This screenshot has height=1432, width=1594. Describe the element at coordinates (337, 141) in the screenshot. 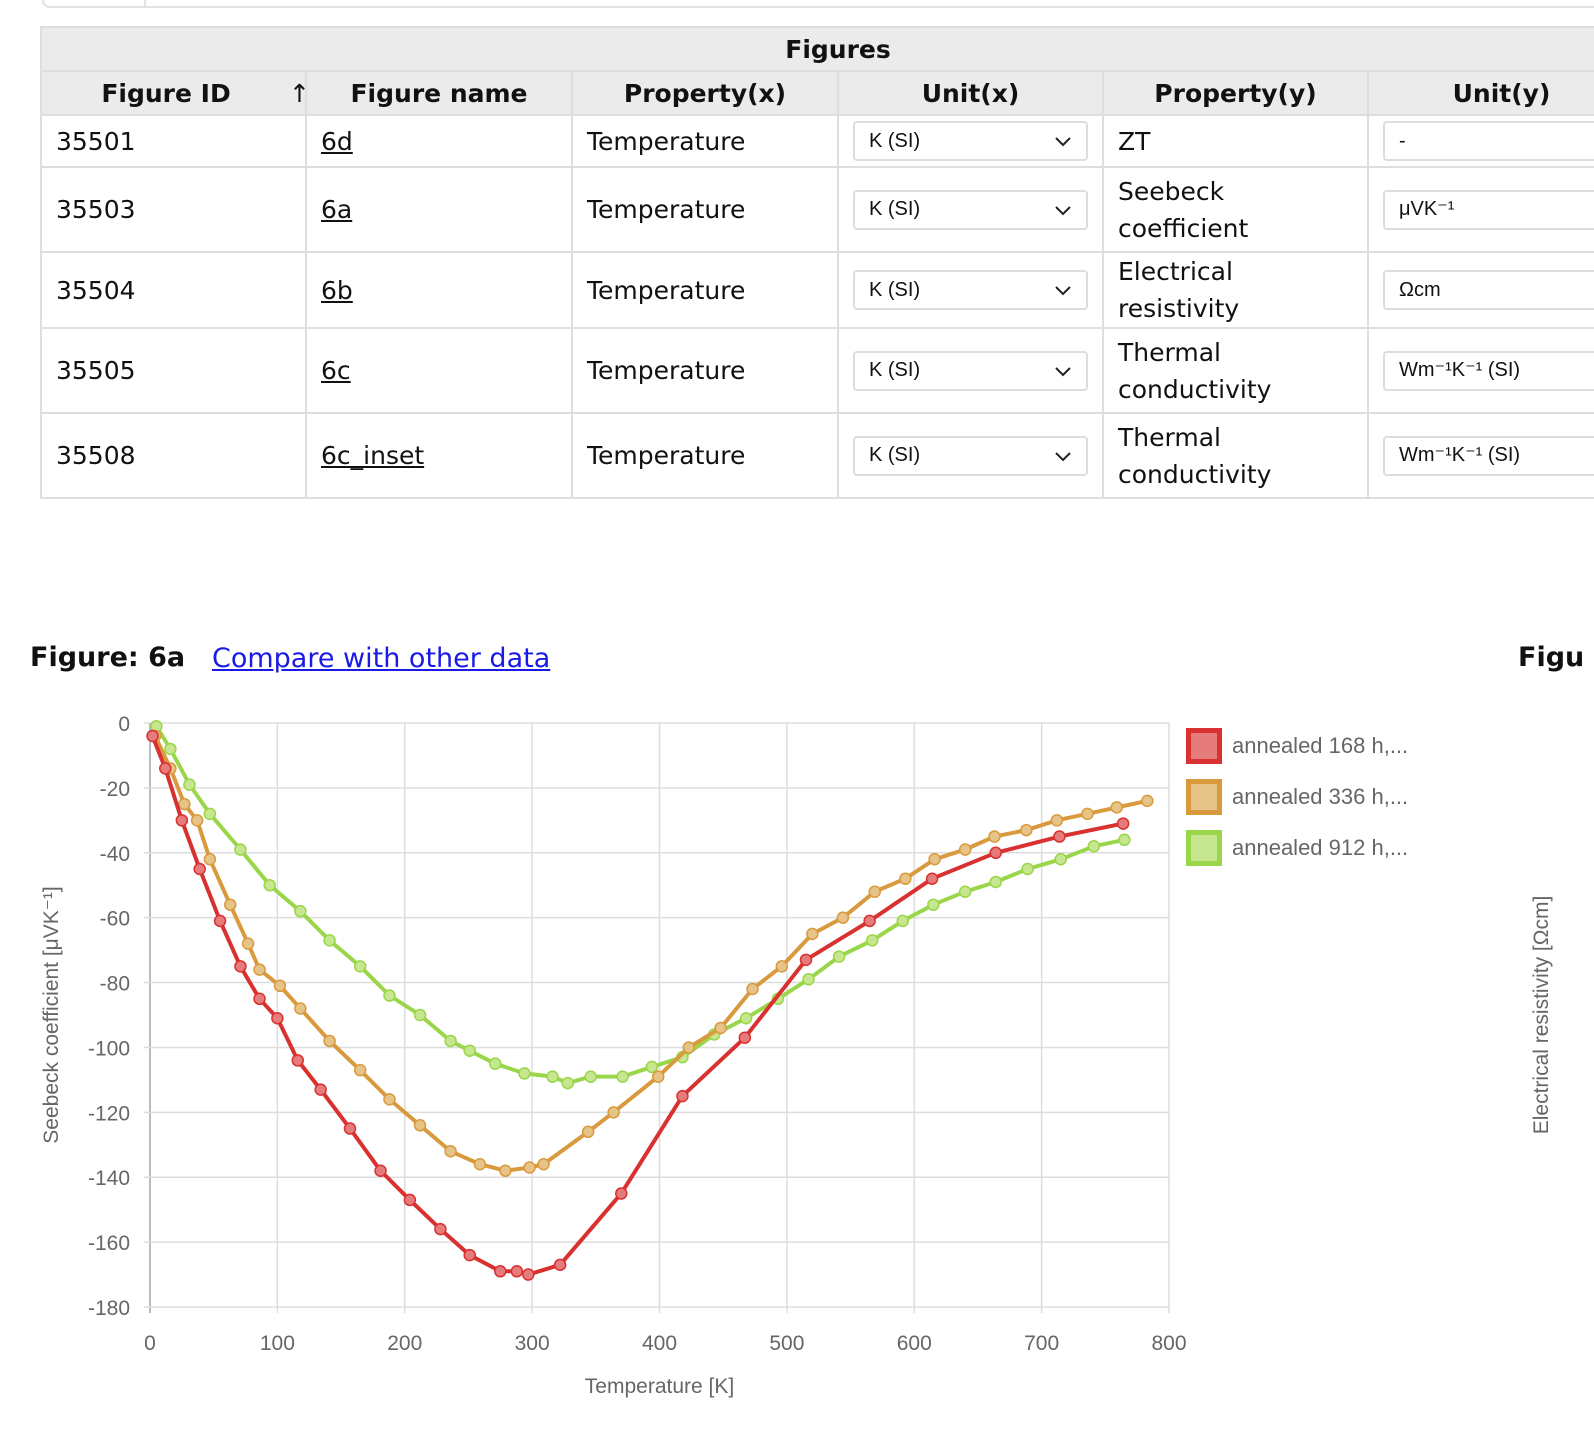

I see `figure-name-link: 6d` at that location.